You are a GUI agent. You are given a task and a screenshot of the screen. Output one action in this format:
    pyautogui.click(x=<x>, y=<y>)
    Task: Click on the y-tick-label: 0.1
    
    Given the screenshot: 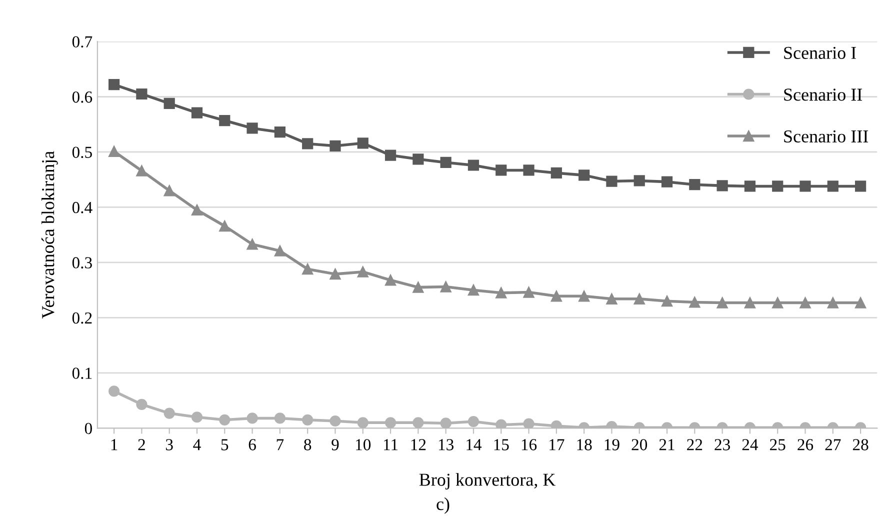 What is the action you would take?
    pyautogui.click(x=82, y=373)
    